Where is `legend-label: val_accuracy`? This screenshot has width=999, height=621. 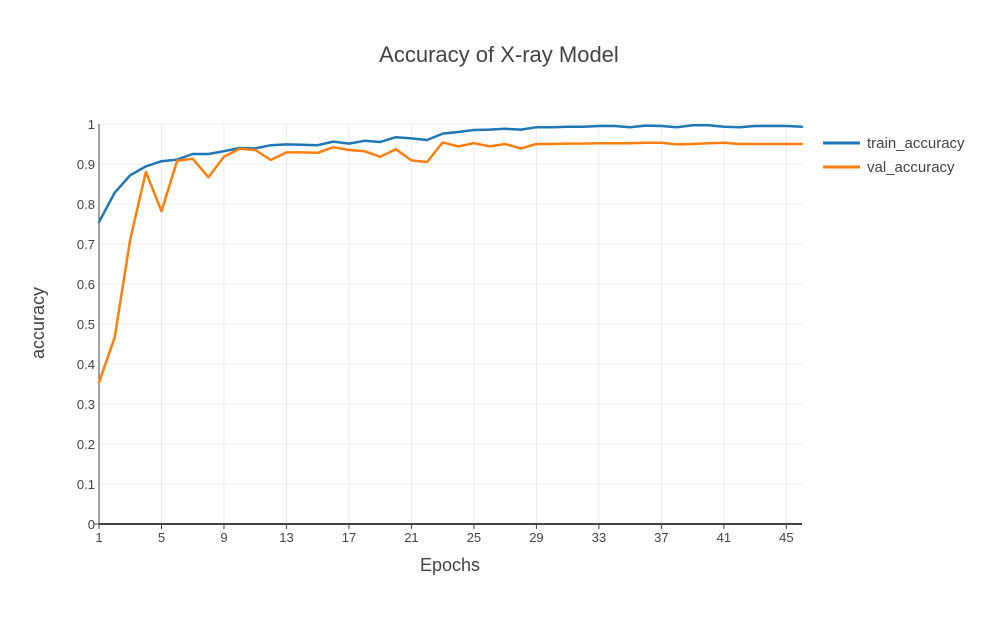
legend-label: val_accuracy is located at coordinates (911, 167).